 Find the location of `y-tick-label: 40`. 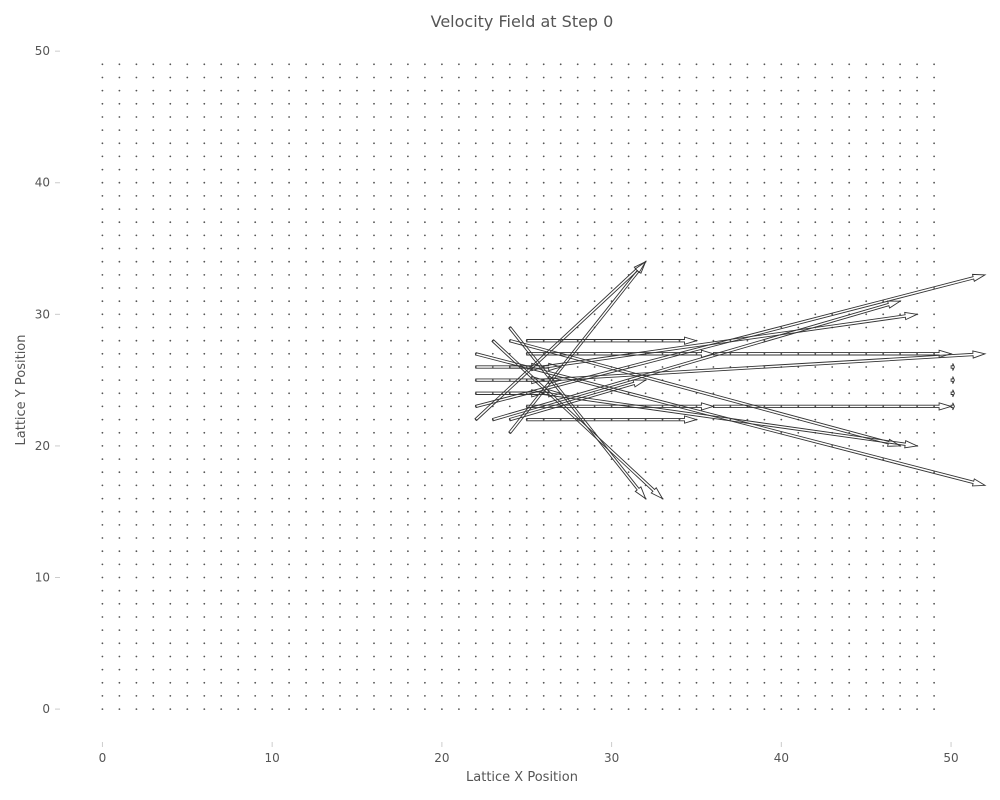

y-tick-label: 40 is located at coordinates (42, 183).